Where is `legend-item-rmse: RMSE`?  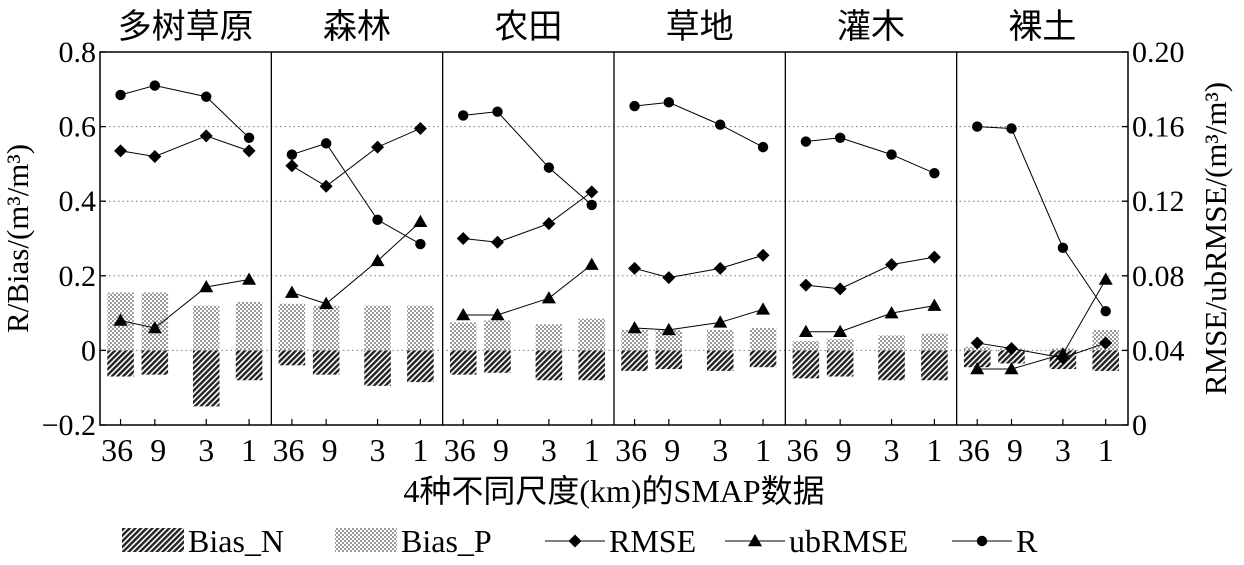
legend-item-rmse: RMSE is located at coordinates (620, 541).